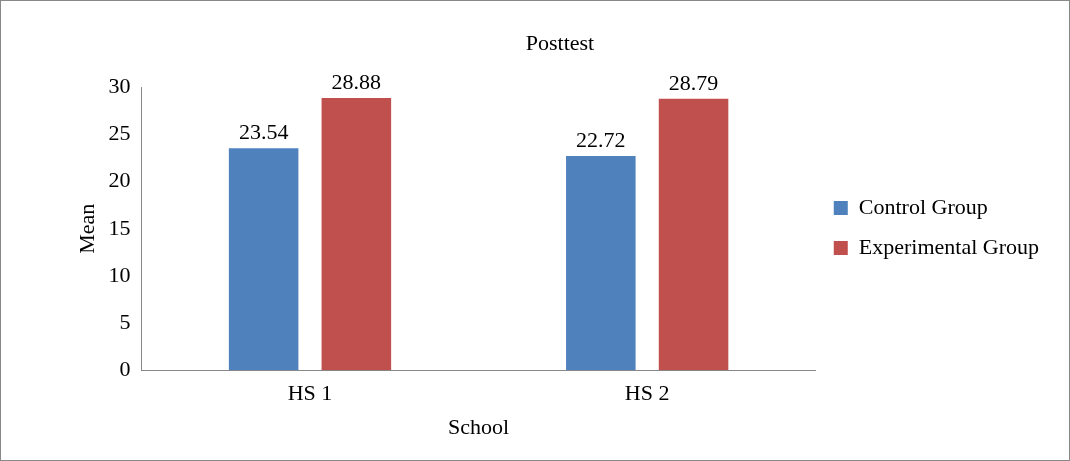 This screenshot has width=1070, height=461. What do you see at coordinates (949, 246) in the screenshot?
I see `legend-label: Experimental Group` at bounding box center [949, 246].